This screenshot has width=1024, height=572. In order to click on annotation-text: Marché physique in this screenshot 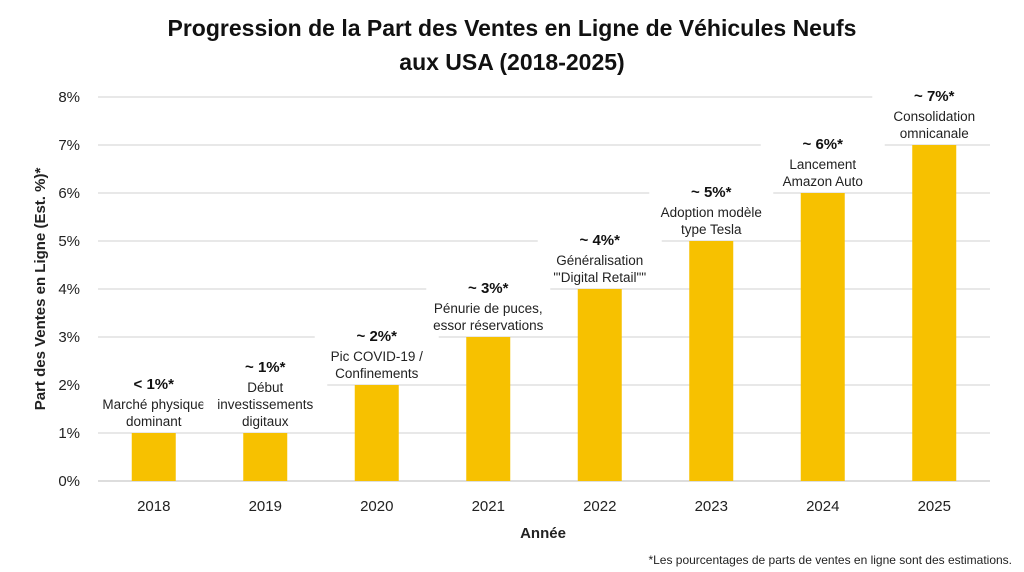, I will do `click(153, 404)`.